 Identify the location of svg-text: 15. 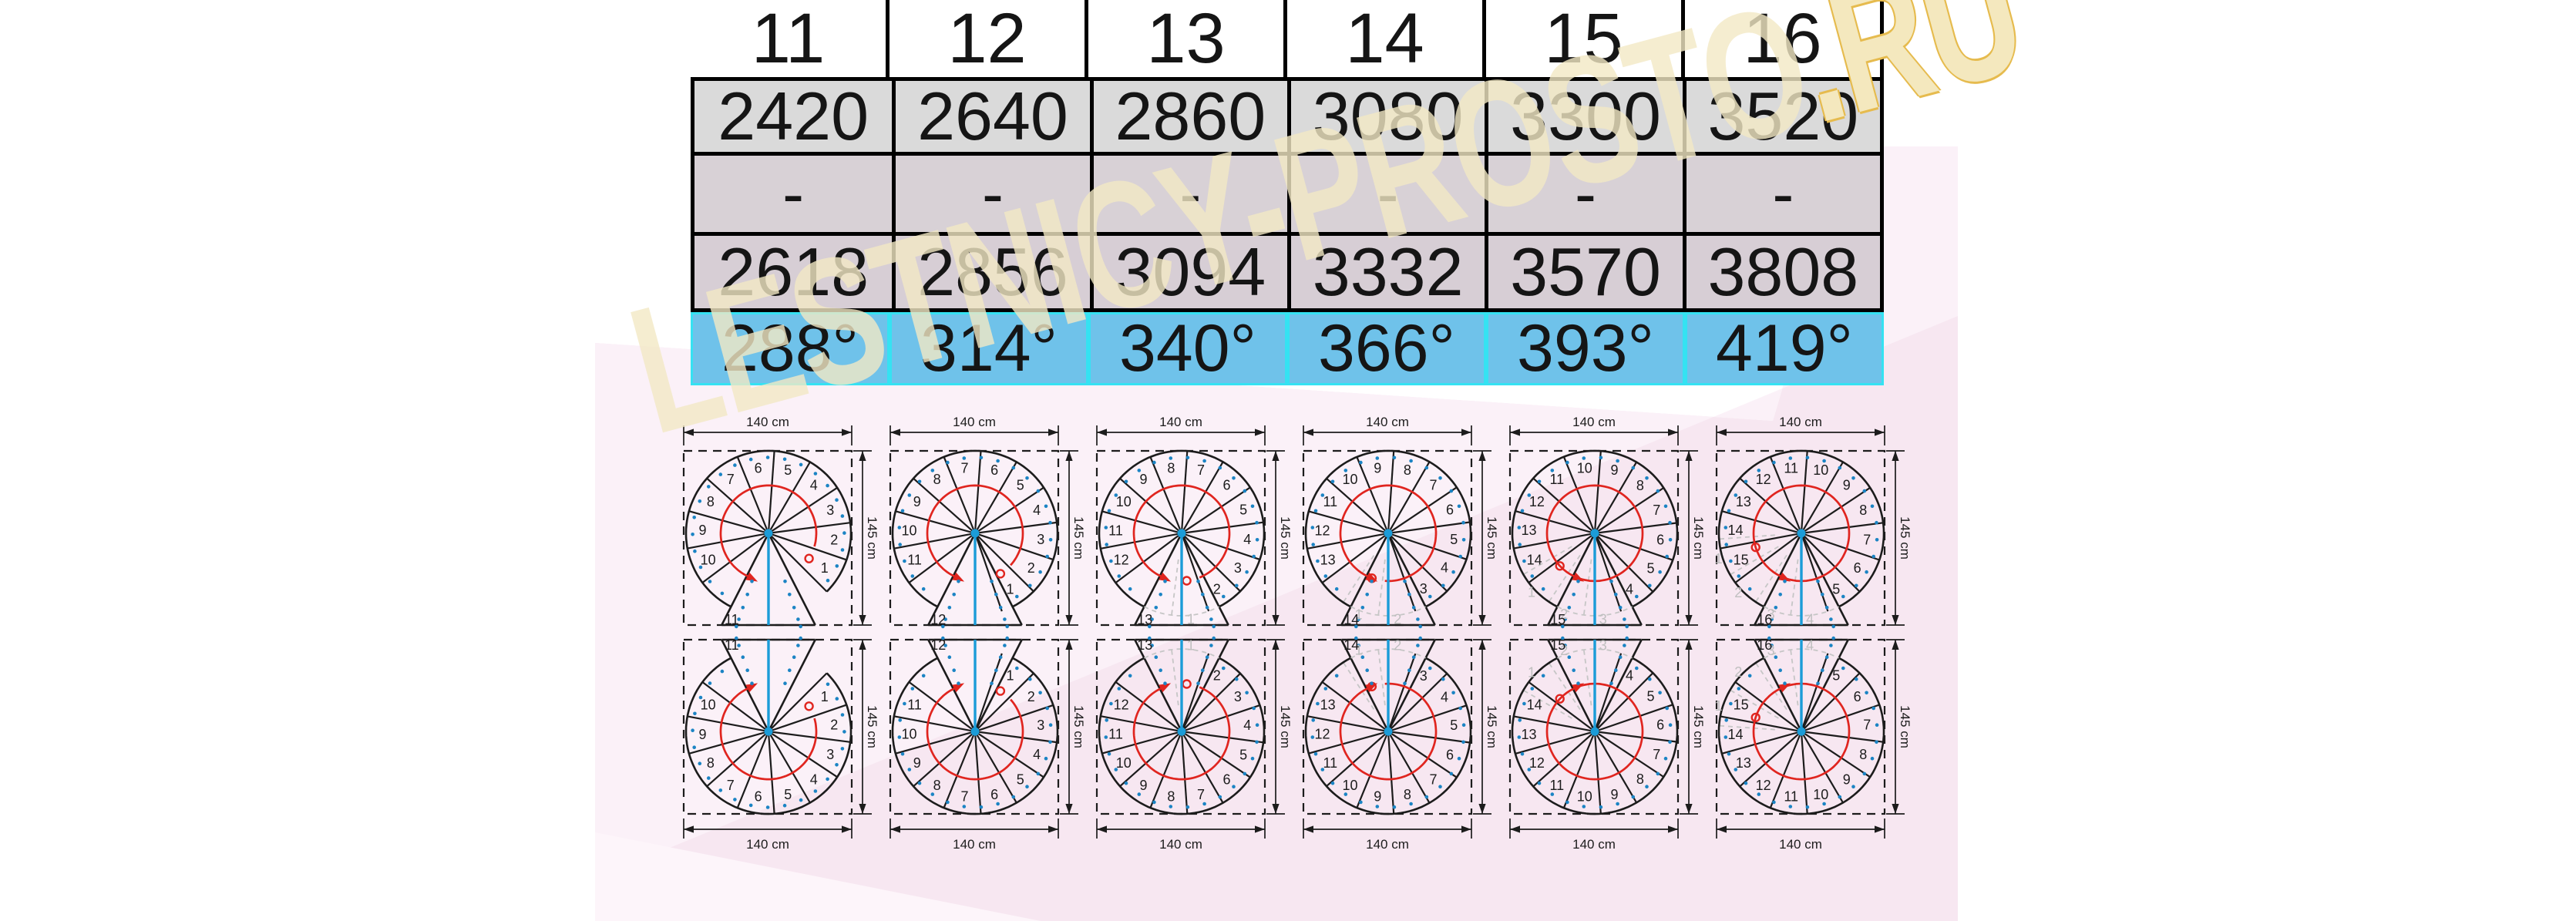
(1741, 705).